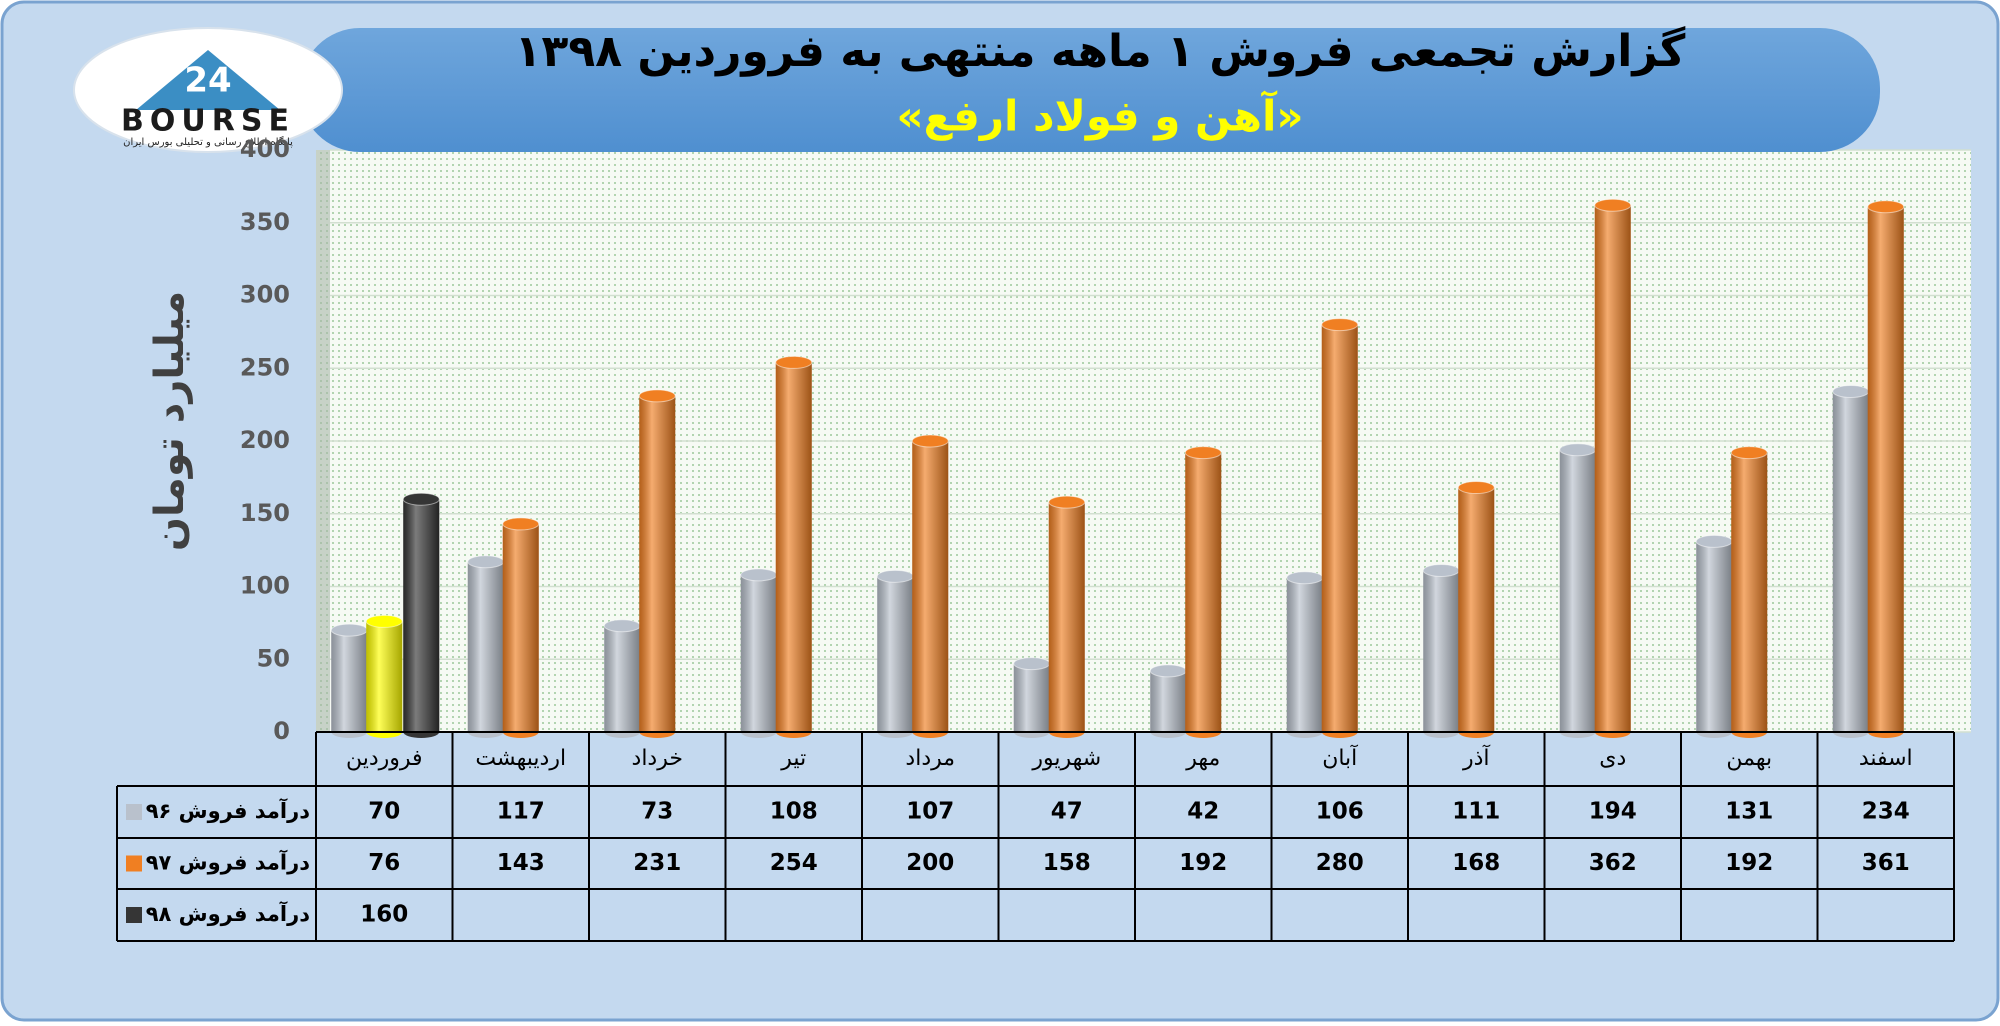  I want to click on logo-triangle, so click(208, 80).